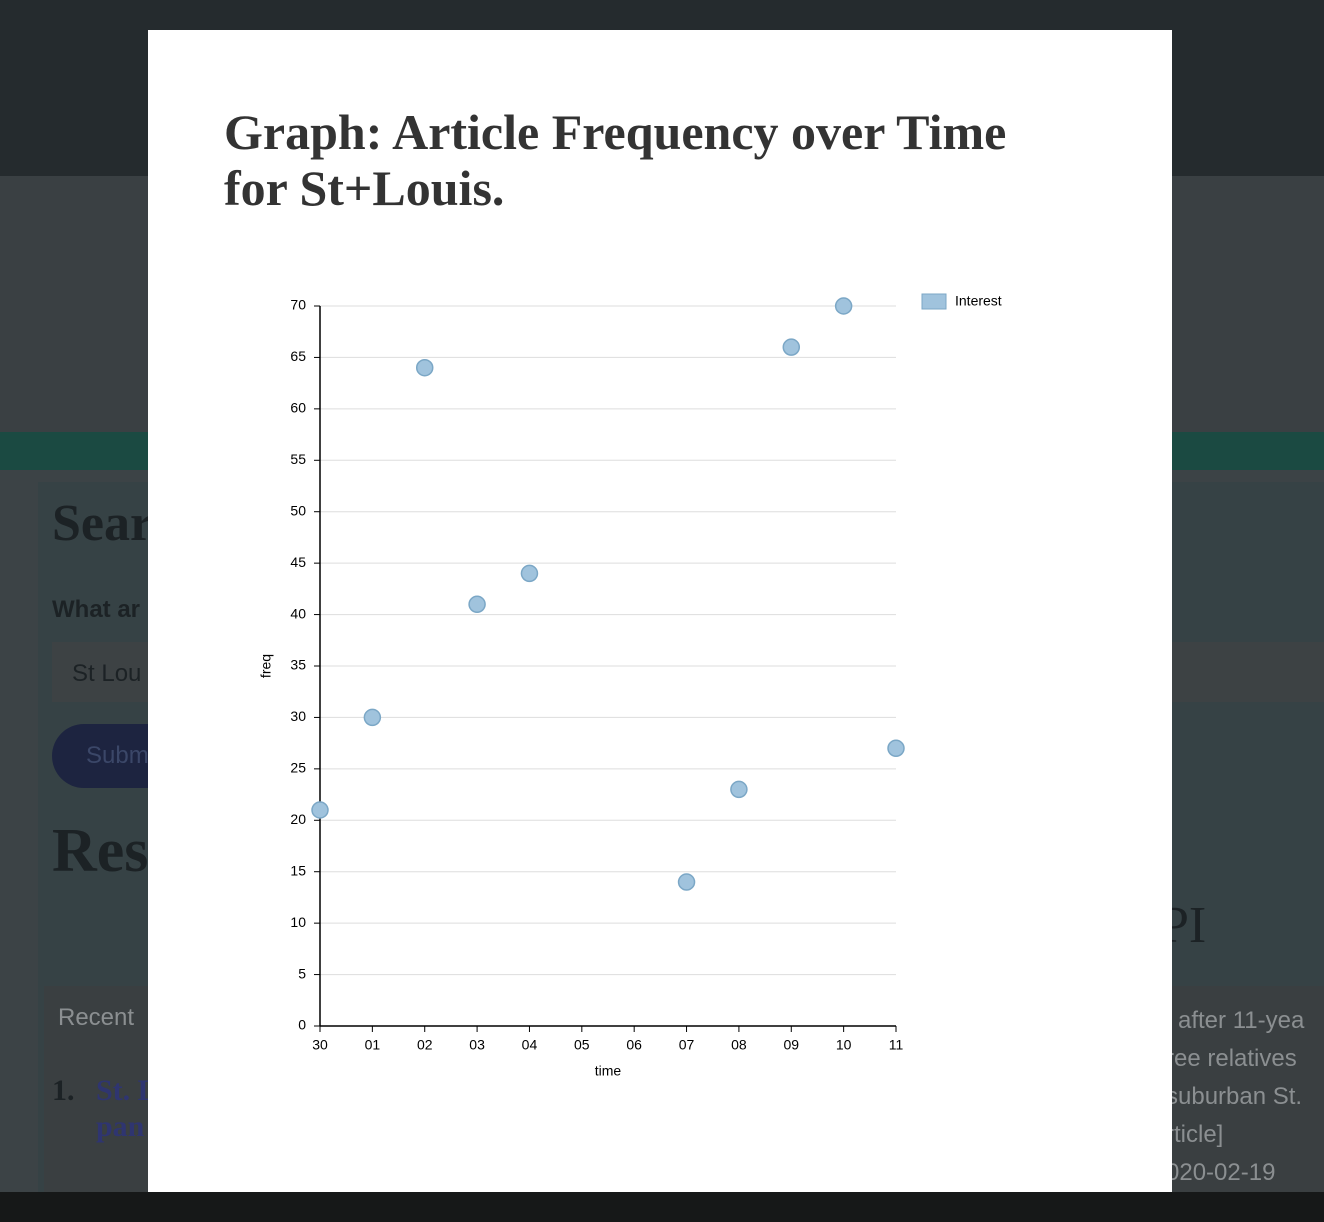  I want to click on x-tick-label: 01, so click(373, 1045).